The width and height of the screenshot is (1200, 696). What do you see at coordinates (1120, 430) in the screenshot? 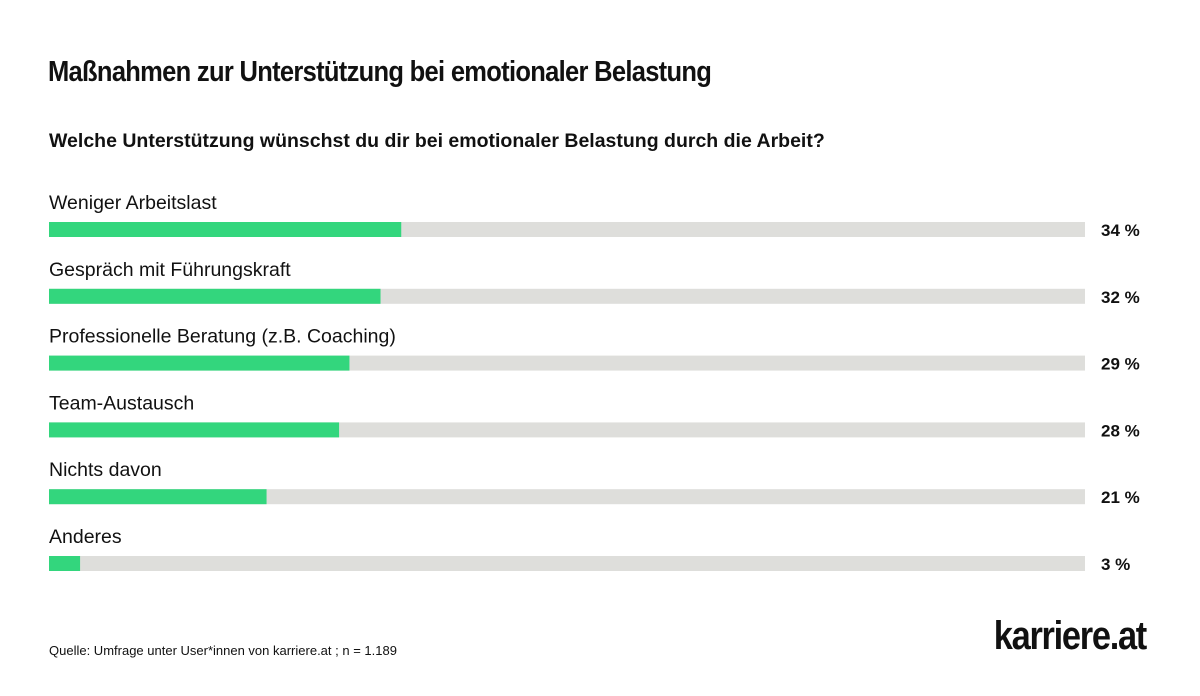
I see `value-label: 28 %` at bounding box center [1120, 430].